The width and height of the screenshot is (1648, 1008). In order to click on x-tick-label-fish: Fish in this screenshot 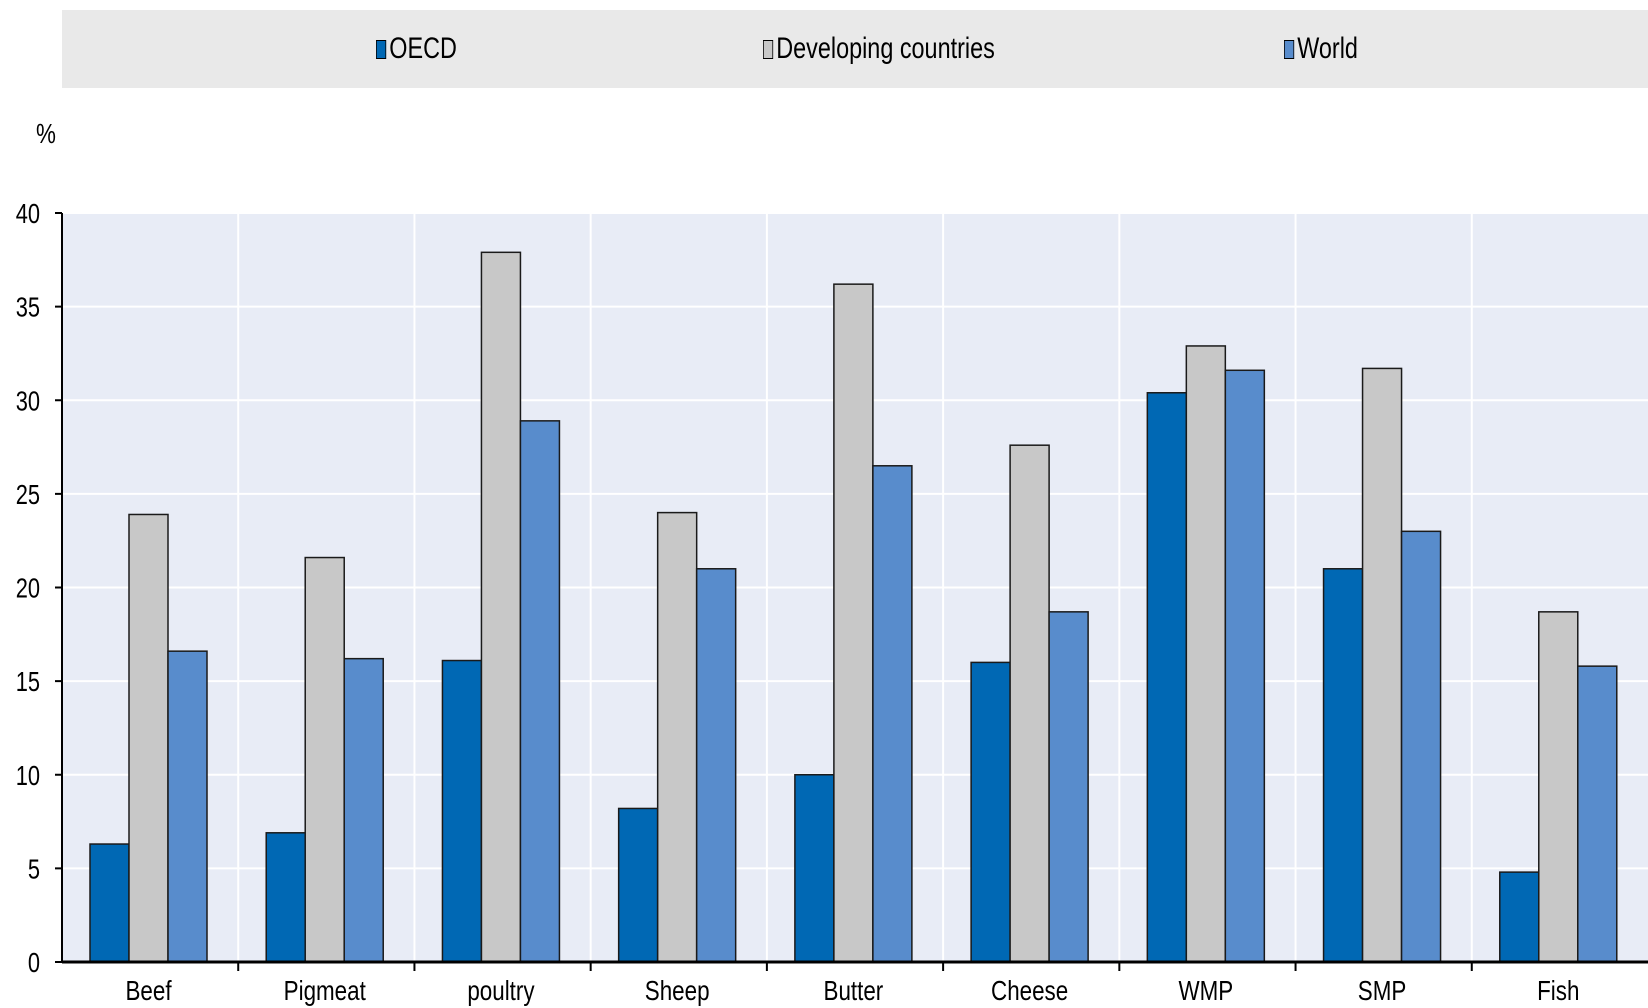, I will do `click(1558, 991)`.